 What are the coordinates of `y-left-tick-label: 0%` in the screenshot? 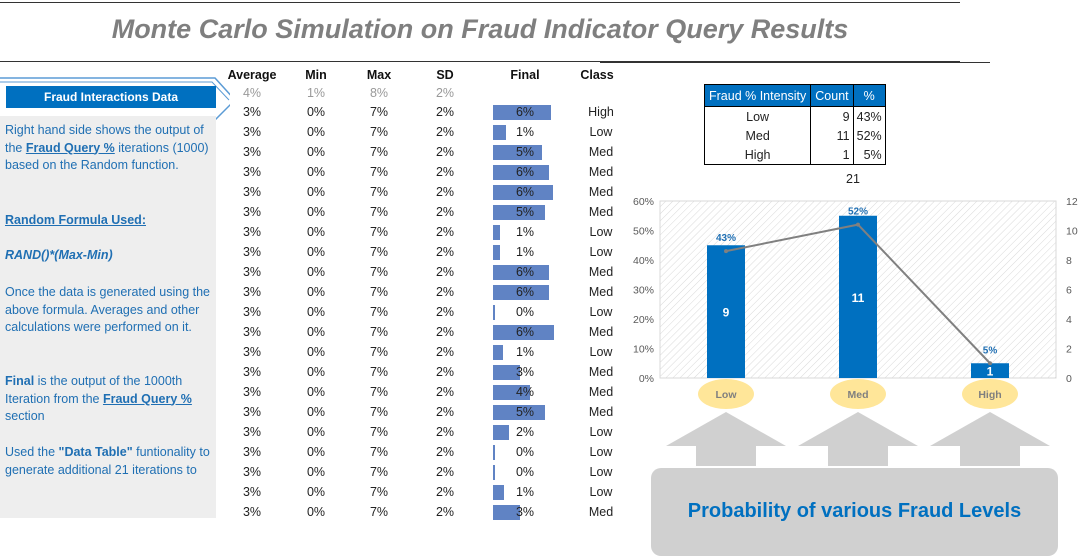 It's located at (646, 379).